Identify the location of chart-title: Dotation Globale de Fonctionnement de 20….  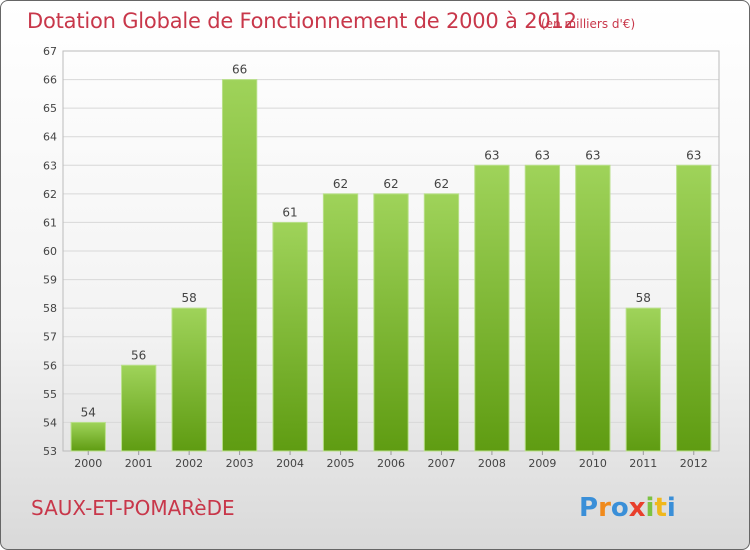
(302, 21).